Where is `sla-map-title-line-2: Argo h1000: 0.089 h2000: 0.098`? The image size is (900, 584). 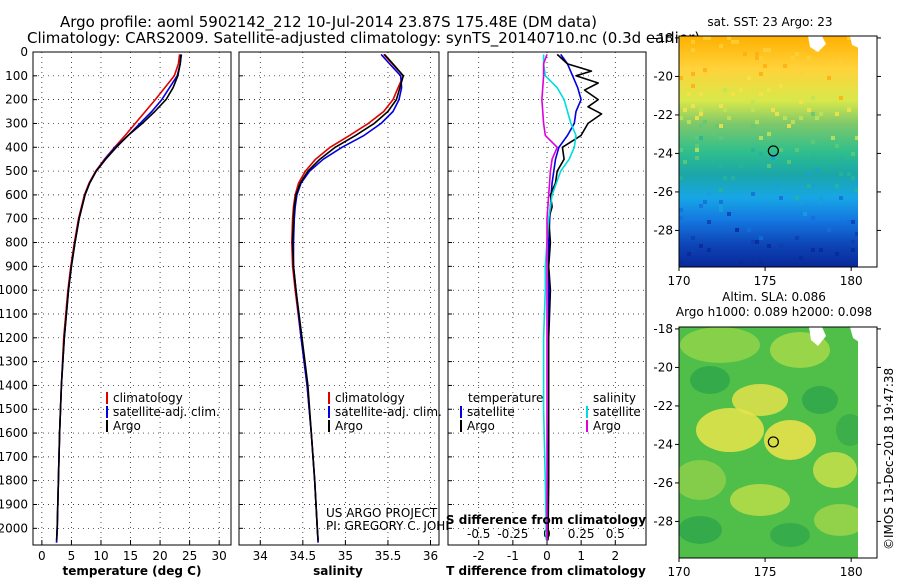 sla-map-title-line-2: Argo h1000: 0.089 h2000: 0.098 is located at coordinates (774, 312).